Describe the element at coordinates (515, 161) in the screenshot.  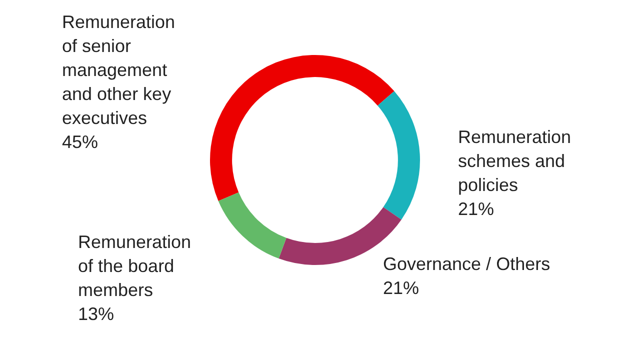
I see `slice-label: Remuneration schemes and policies` at that location.